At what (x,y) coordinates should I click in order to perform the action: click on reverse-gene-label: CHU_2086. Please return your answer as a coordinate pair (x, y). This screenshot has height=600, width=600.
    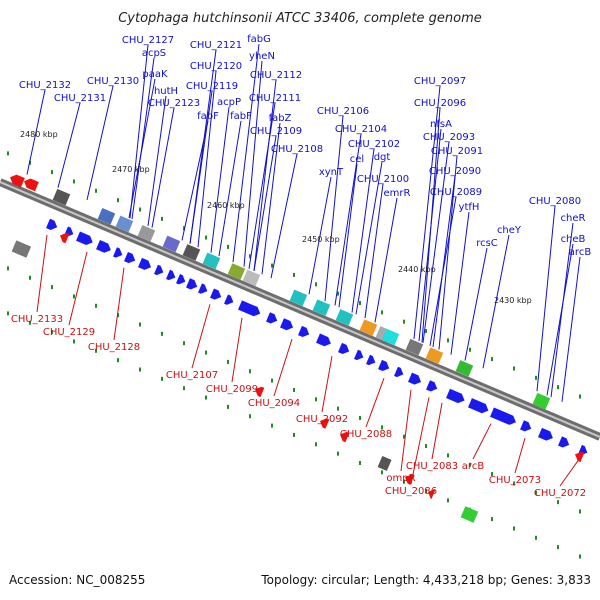
    Looking at the image, I should click on (411, 491).